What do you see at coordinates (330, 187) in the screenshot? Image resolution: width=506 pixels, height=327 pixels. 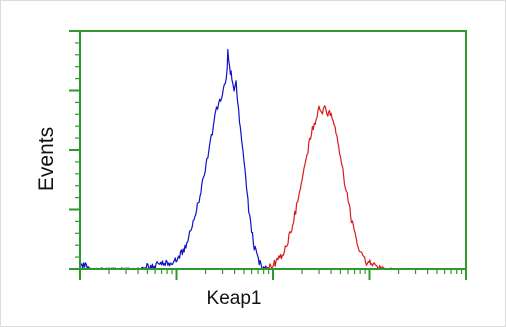 I see `series-line-red` at bounding box center [330, 187].